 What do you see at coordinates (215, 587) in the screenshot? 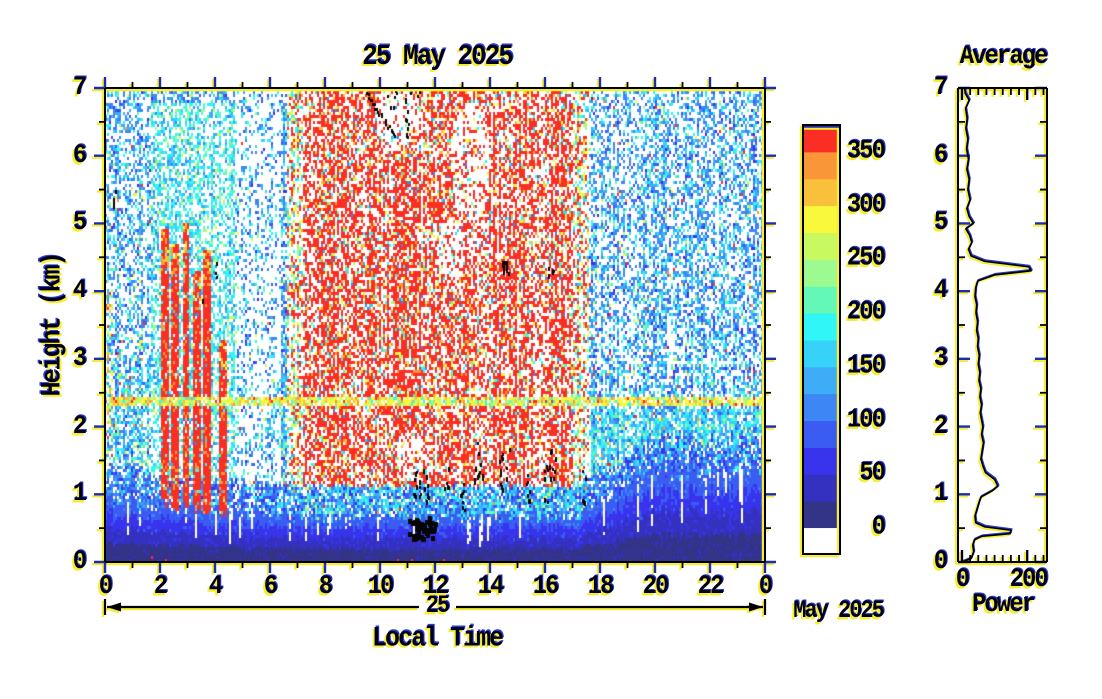
I see `x-tick-label: 4` at bounding box center [215, 587].